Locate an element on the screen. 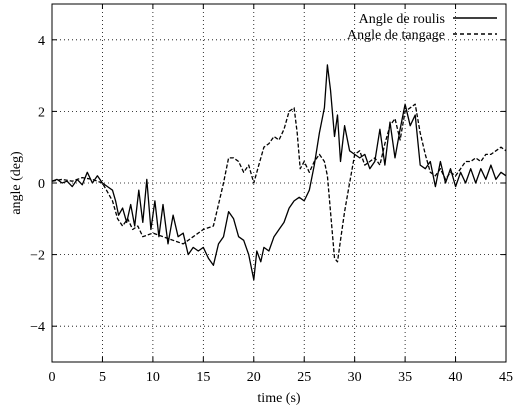 The image size is (516, 408). y-axis-label: angle (deg) is located at coordinates (16, 183).